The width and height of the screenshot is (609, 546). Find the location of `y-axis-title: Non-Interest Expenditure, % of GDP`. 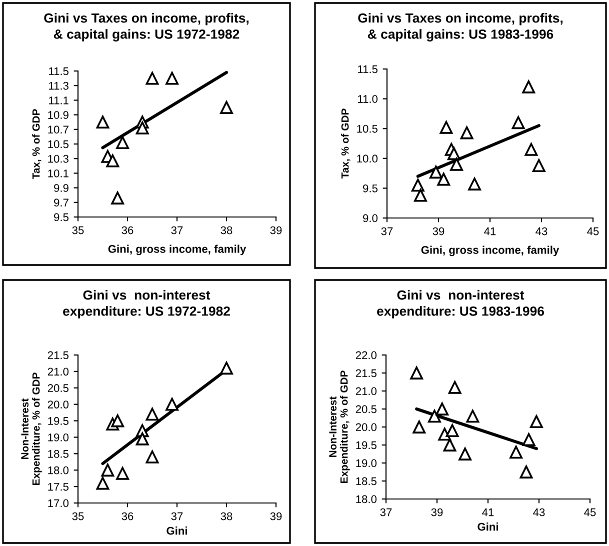

y-axis-title: Non-Interest Expenditure, % of GDP is located at coordinates (339, 427).